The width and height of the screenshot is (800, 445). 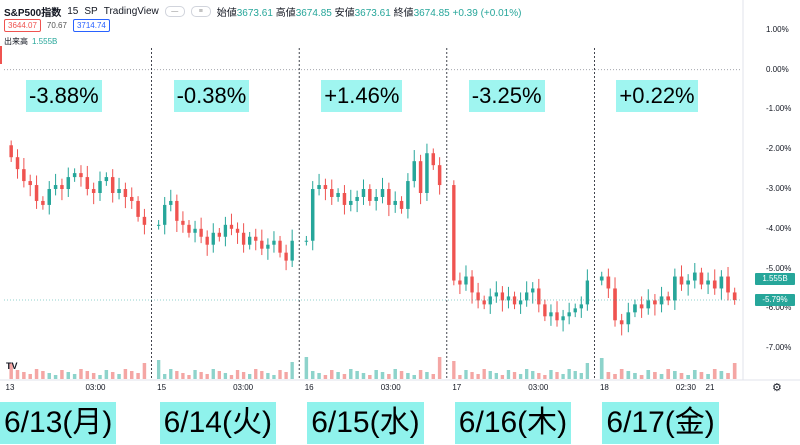 What do you see at coordinates (1, 55) in the screenshot?
I see `price-marker` at bounding box center [1, 55].